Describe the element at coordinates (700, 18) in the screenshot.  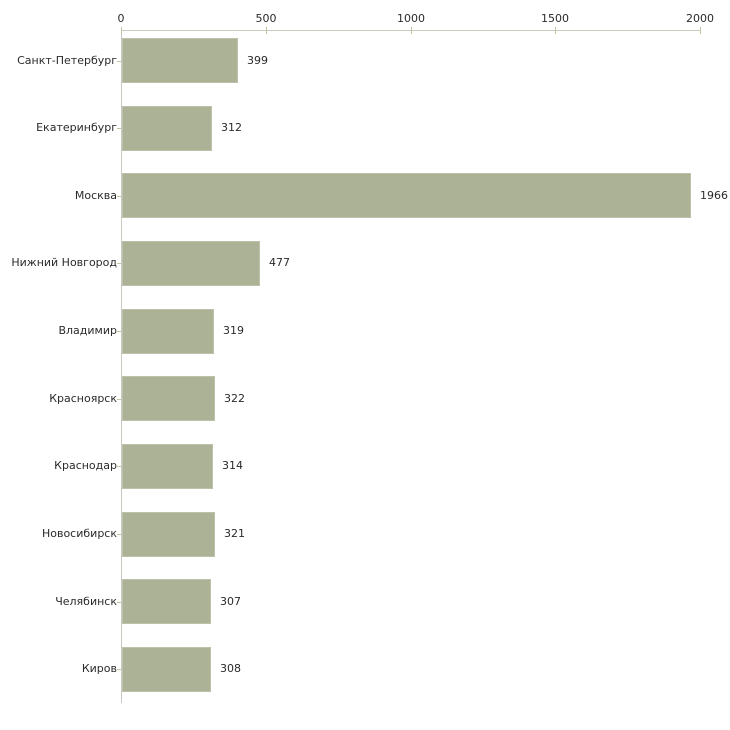
I see `x-tick-label: 2000` at that location.